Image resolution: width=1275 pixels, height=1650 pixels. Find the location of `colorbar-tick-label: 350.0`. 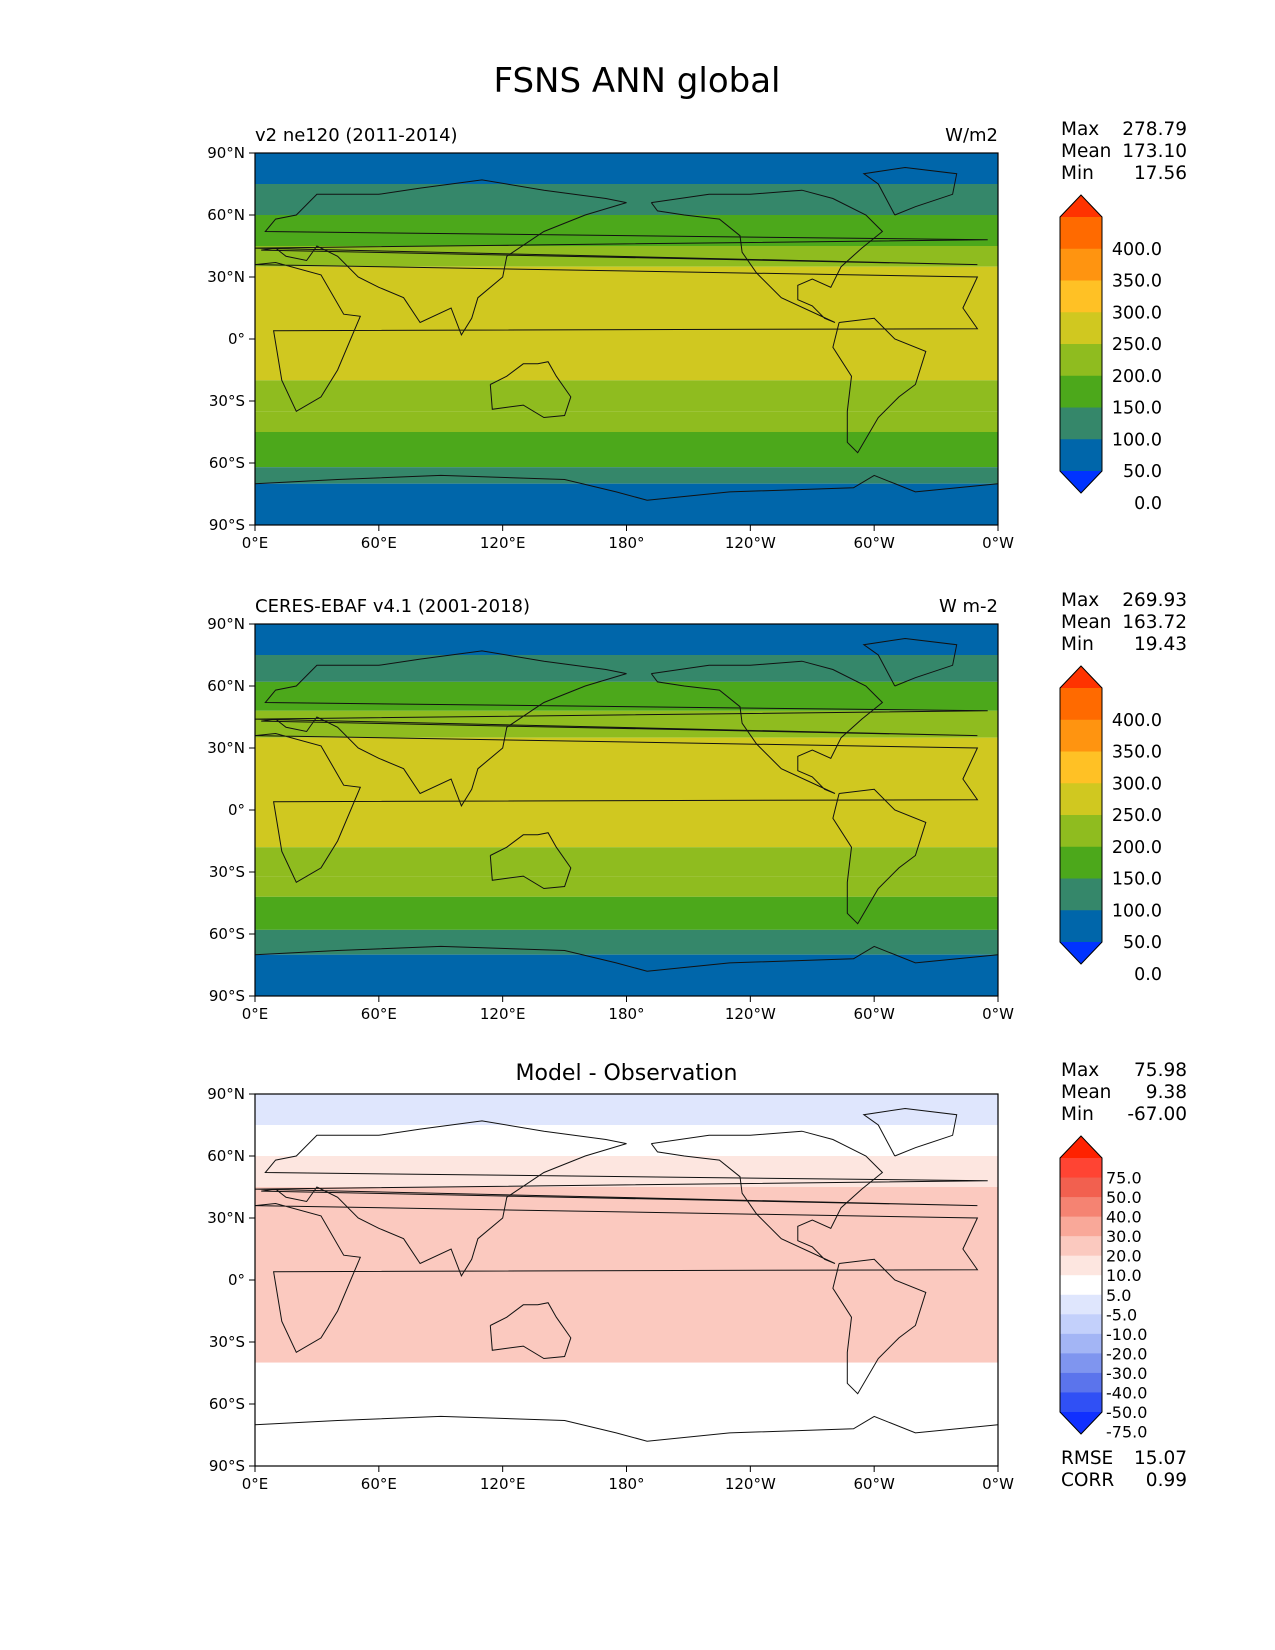

colorbar-tick-label: 350.0 is located at coordinates (1137, 282).